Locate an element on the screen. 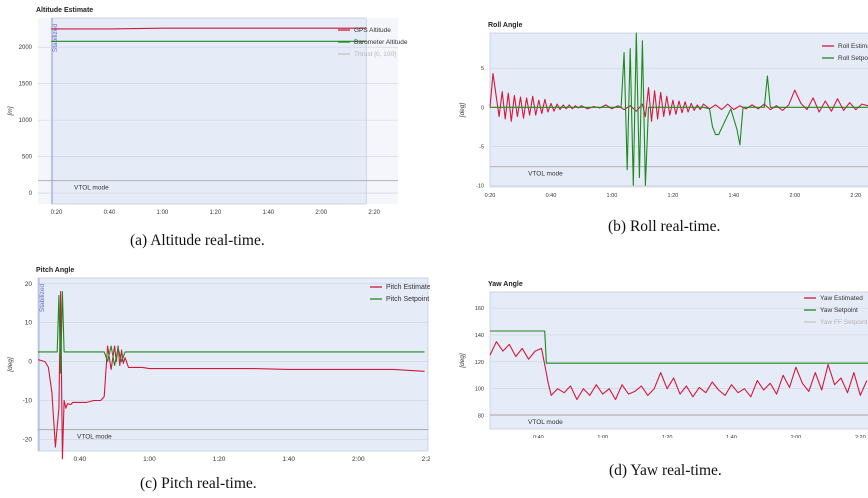  legend-label: GPS Altitude is located at coordinates (372, 30).